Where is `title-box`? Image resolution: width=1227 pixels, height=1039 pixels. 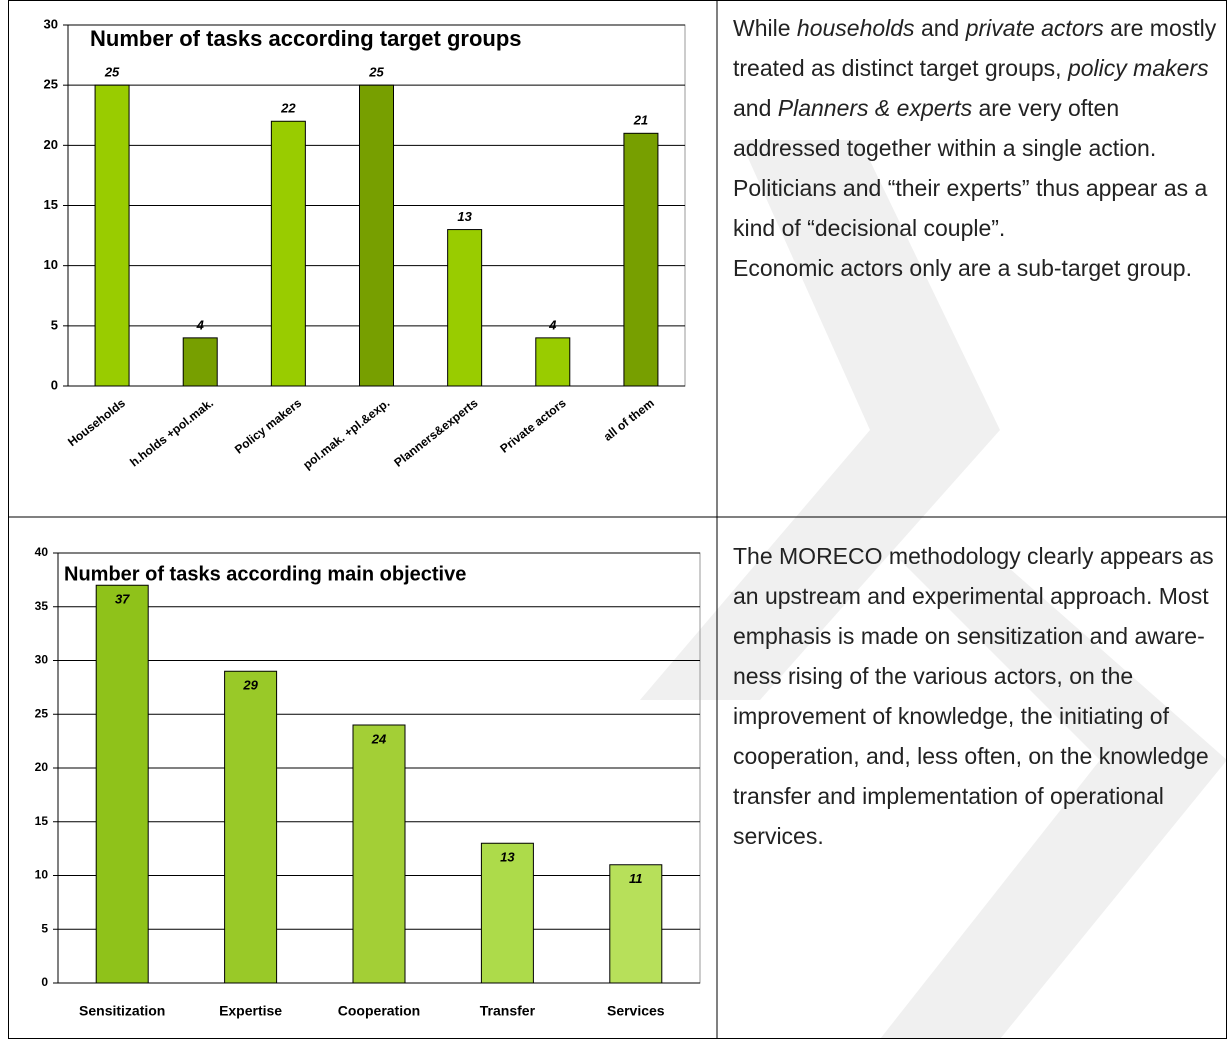 title-box is located at coordinates (350, 40).